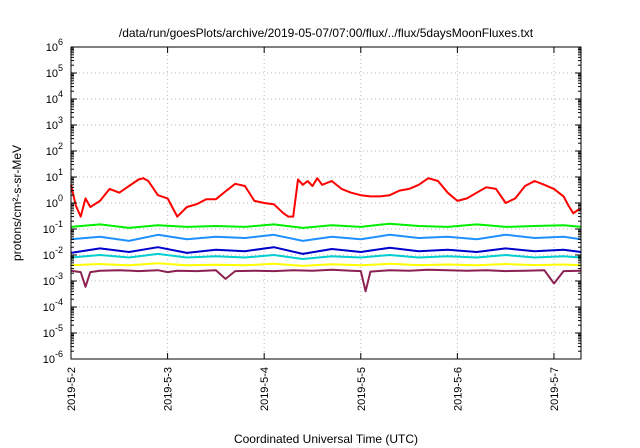  Describe the element at coordinates (54, 175) in the screenshot. I see `y-tick-label: 10¹` at that location.